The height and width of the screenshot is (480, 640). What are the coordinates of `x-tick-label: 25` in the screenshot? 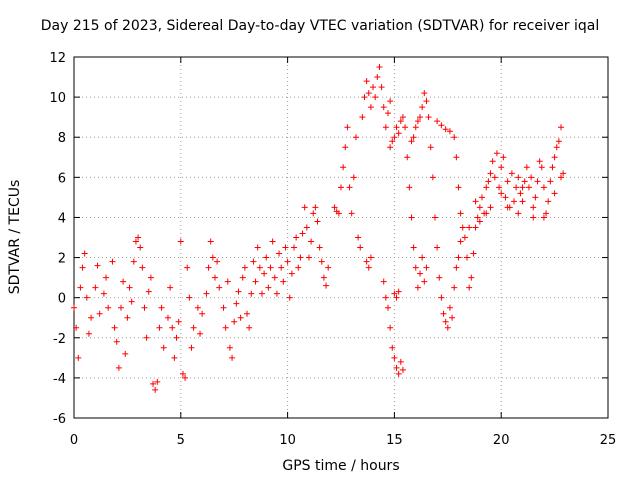 It's located at (608, 440).